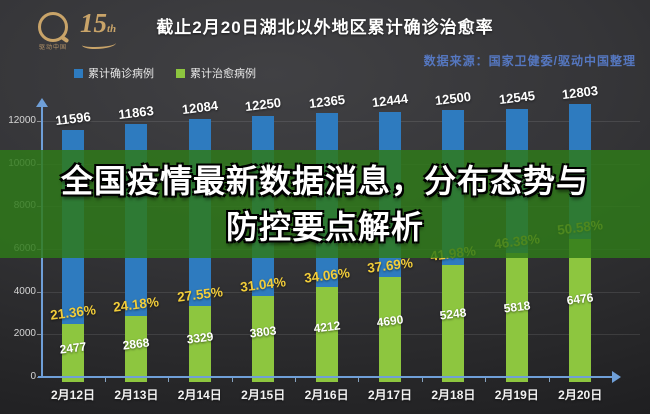 This screenshot has width=650, height=414. What do you see at coordinates (390, 395) in the screenshot?
I see `x-axis-label: 2月17日` at bounding box center [390, 395].